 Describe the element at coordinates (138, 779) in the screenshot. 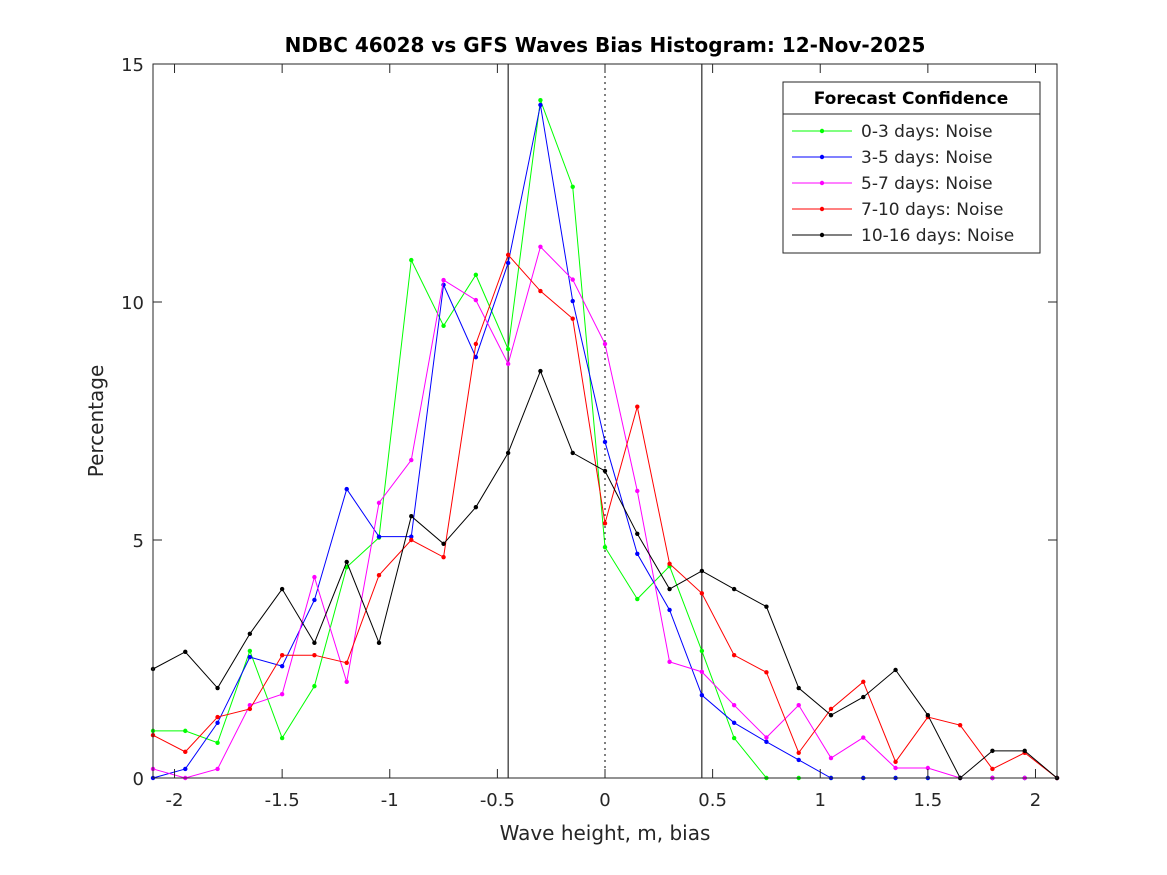

I see `y-tick-label: 0` at that location.